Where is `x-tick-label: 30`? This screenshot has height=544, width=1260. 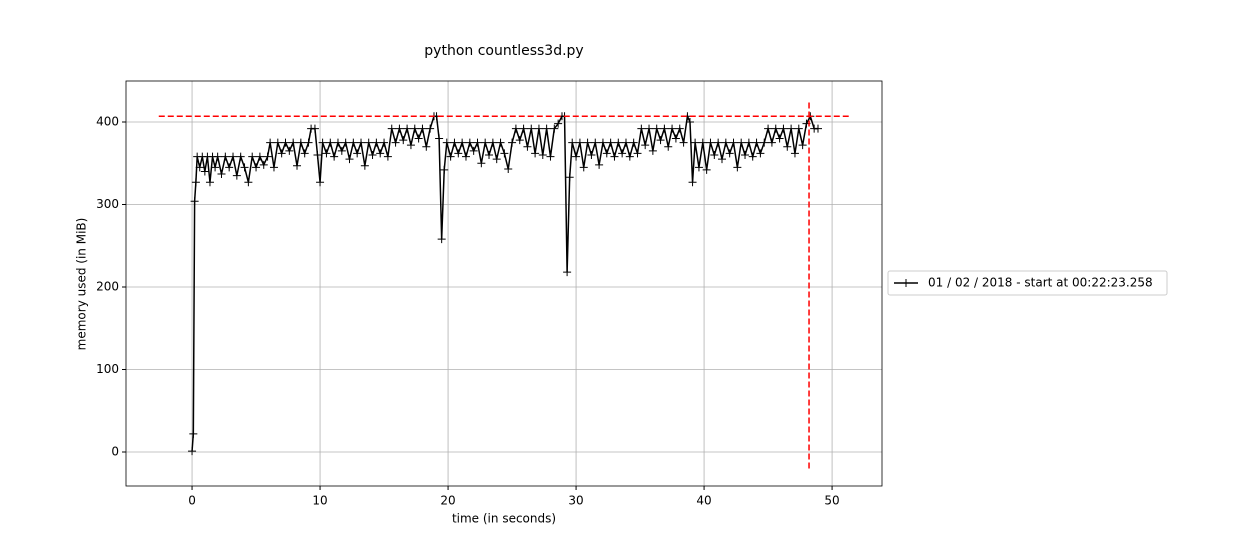
x-tick-label: 30 is located at coordinates (575, 501).